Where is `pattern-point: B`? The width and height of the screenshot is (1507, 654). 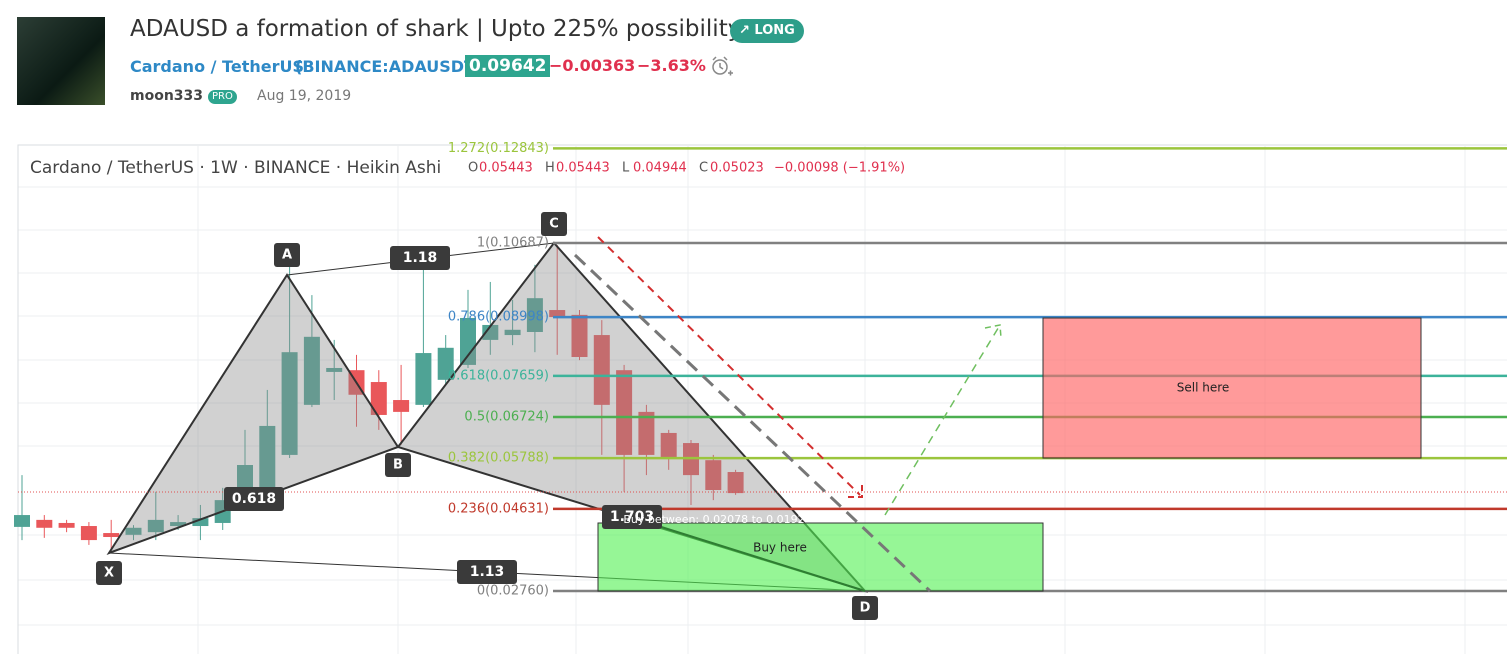
pattern-point: B is located at coordinates (398, 465).